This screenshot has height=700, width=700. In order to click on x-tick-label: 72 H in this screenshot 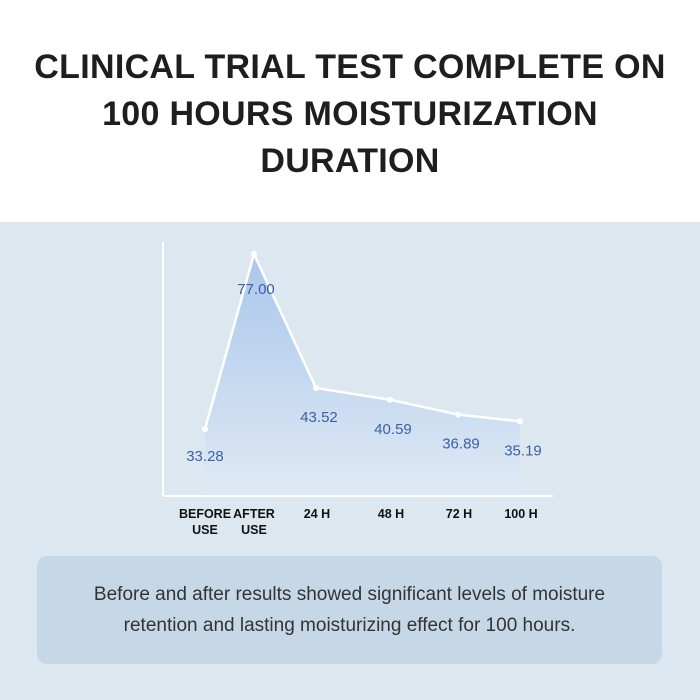, I will do `click(459, 514)`.